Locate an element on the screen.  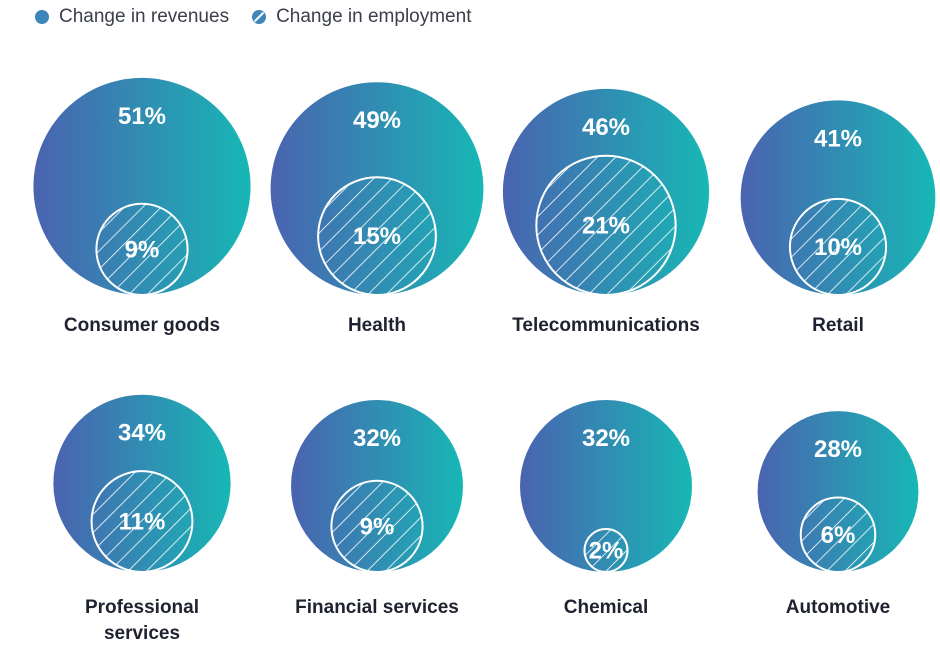
employment-value-label: 15% is located at coordinates (377, 236).